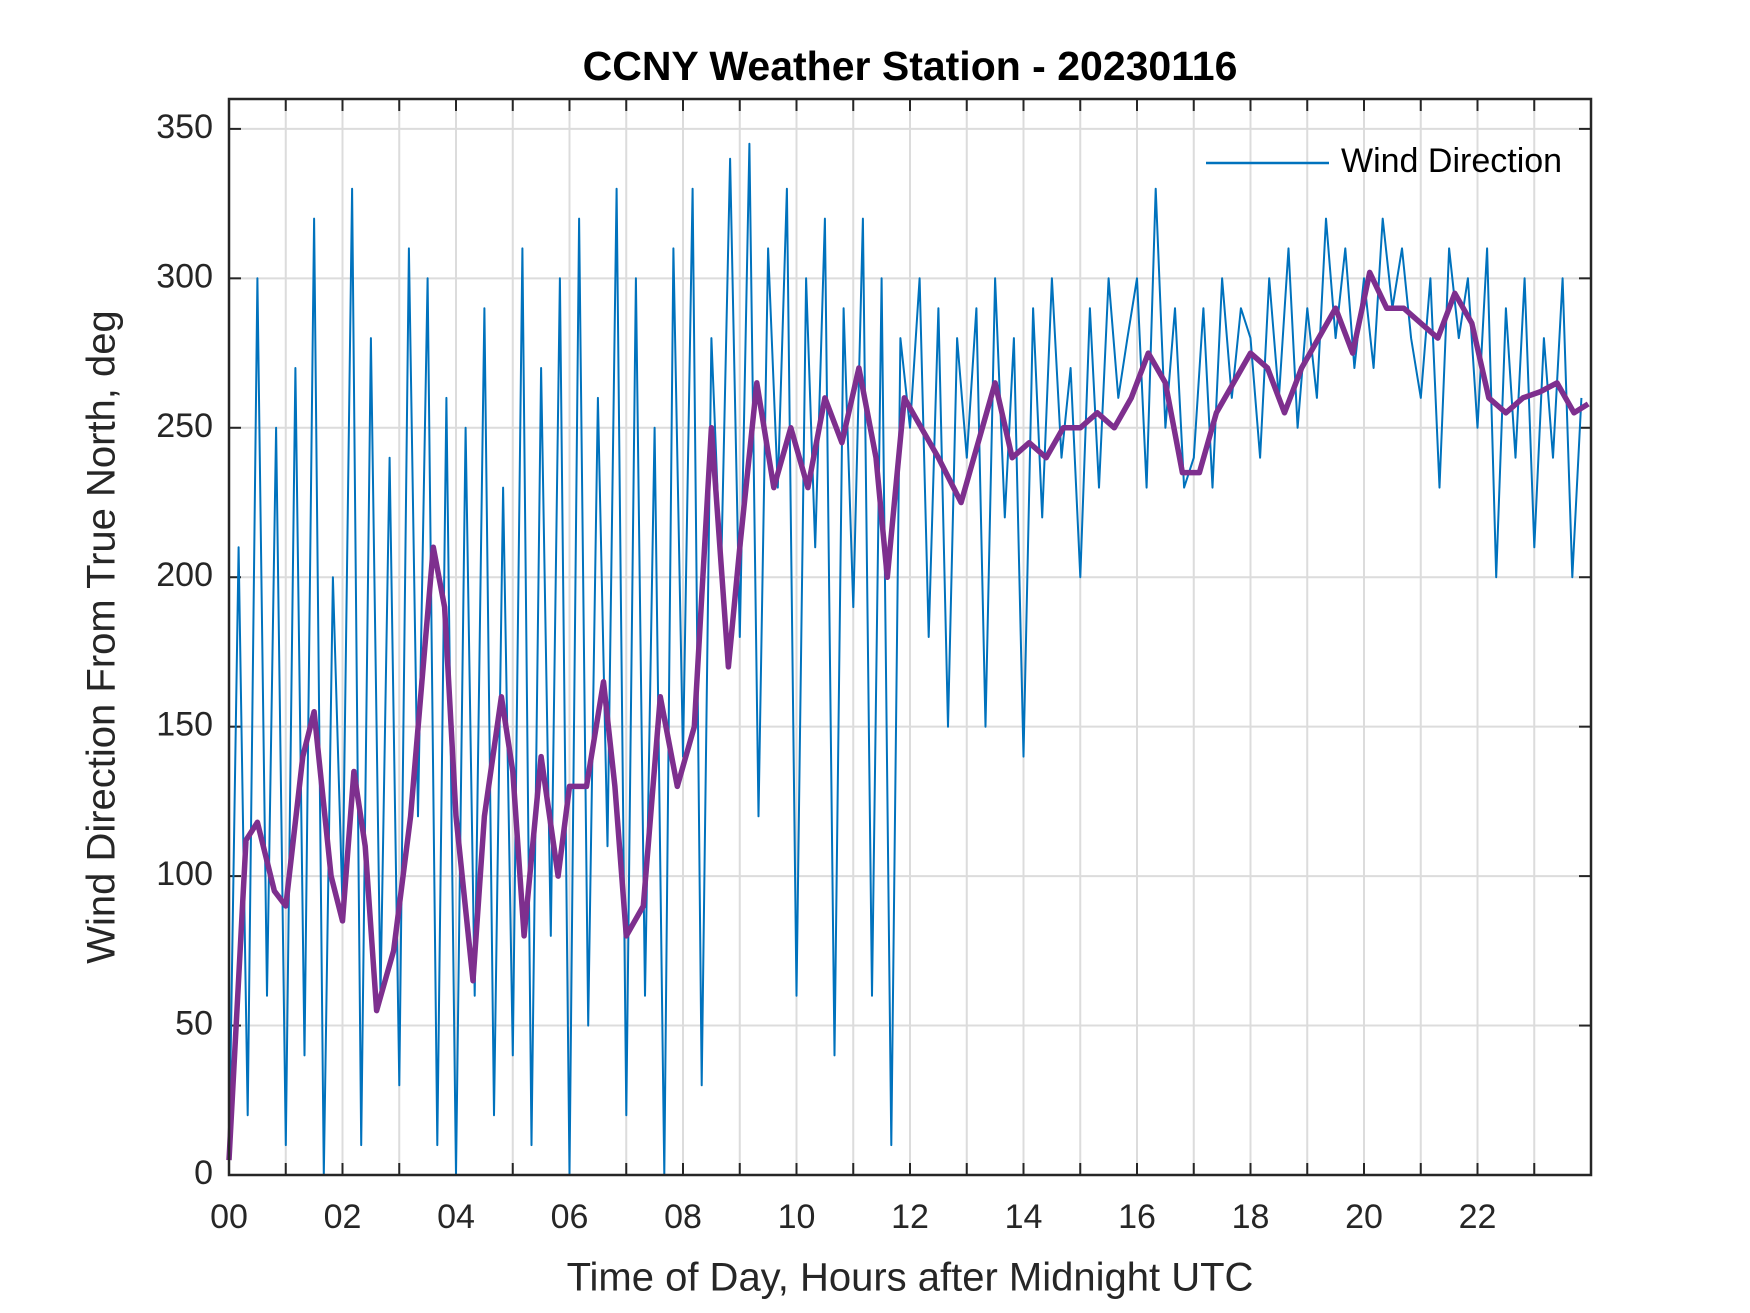 The height and width of the screenshot is (1313, 1750). Describe the element at coordinates (184, 575) in the screenshot. I see `y-tick-label: 200` at that location.